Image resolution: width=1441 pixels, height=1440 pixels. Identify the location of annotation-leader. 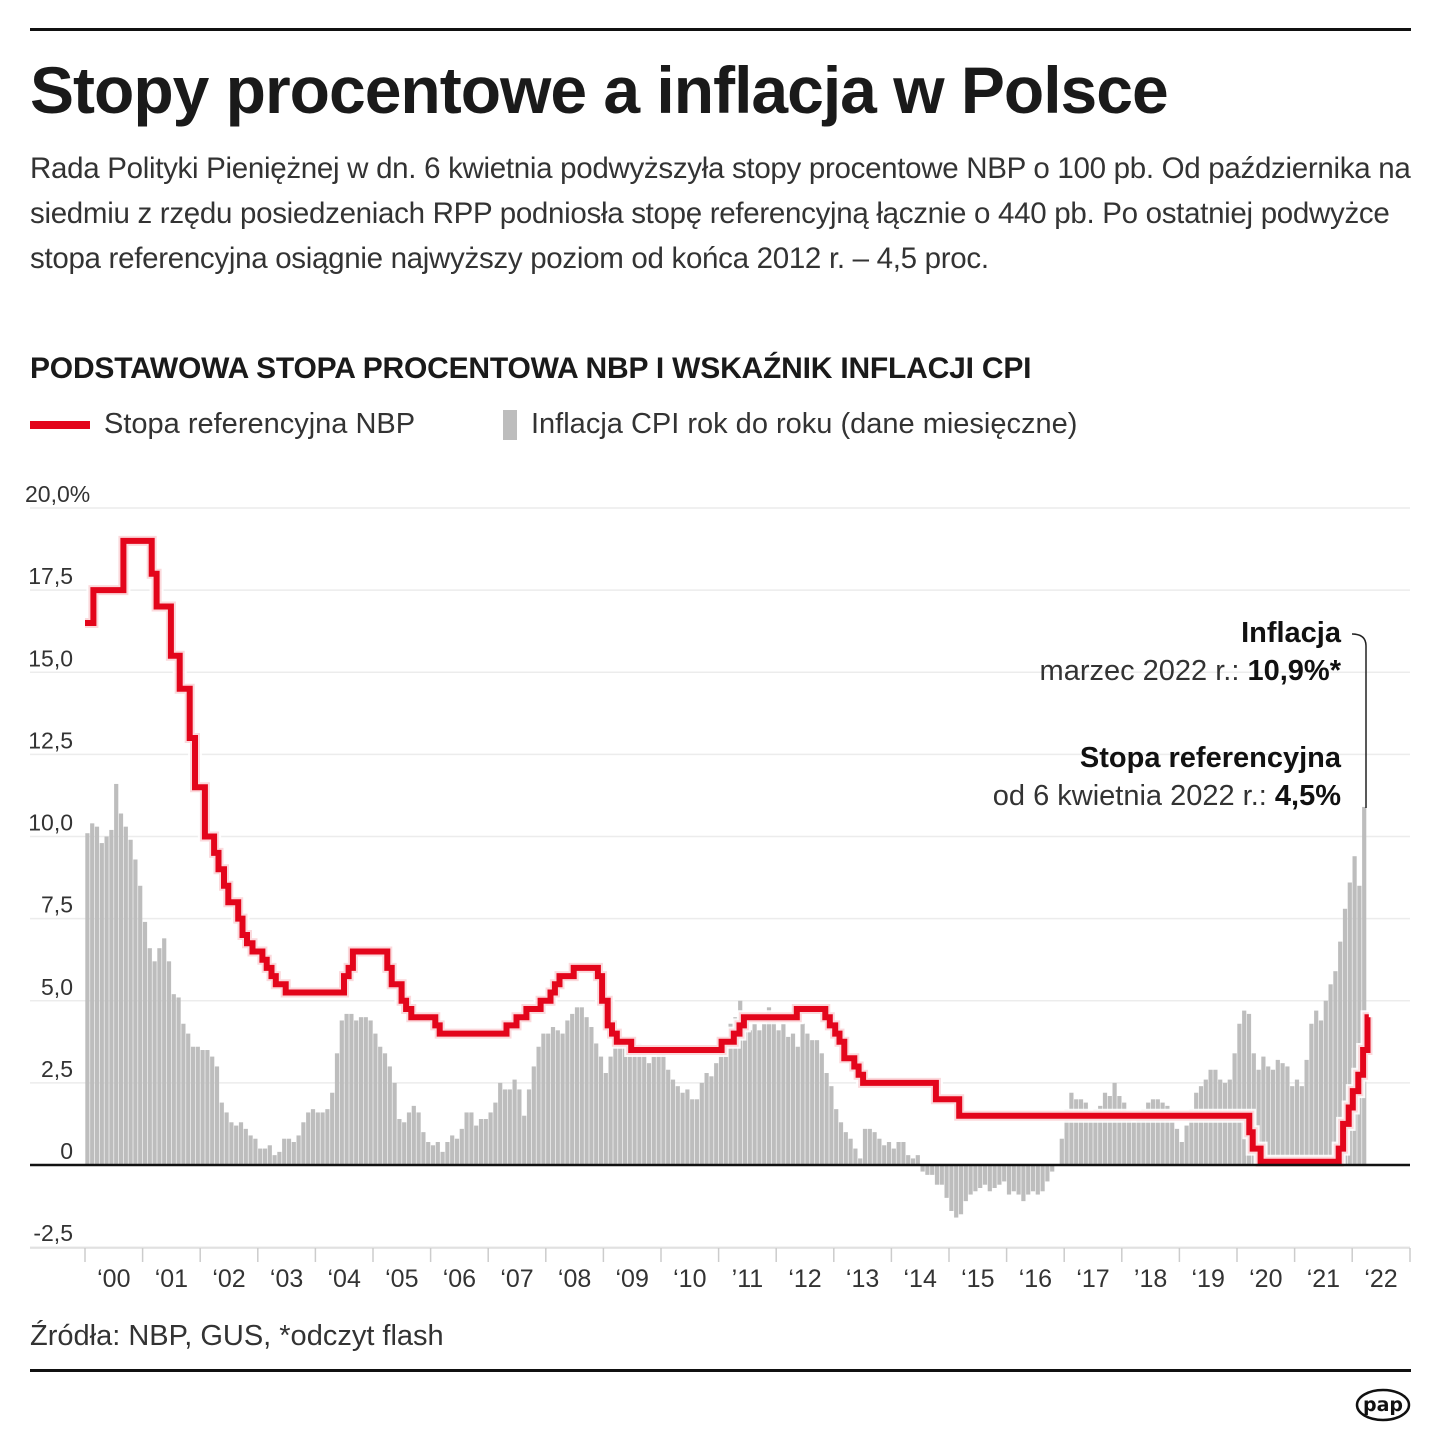
(1359, 720).